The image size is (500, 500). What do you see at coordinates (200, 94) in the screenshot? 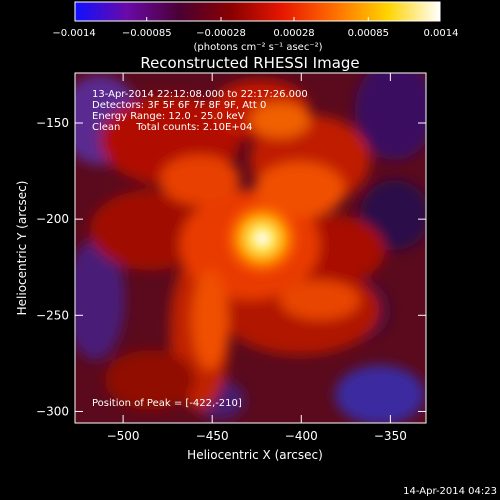
I see `annotation-line-time: 13-Apr-2014 22:12:08.000 to 22:17:26.000` at bounding box center [200, 94].